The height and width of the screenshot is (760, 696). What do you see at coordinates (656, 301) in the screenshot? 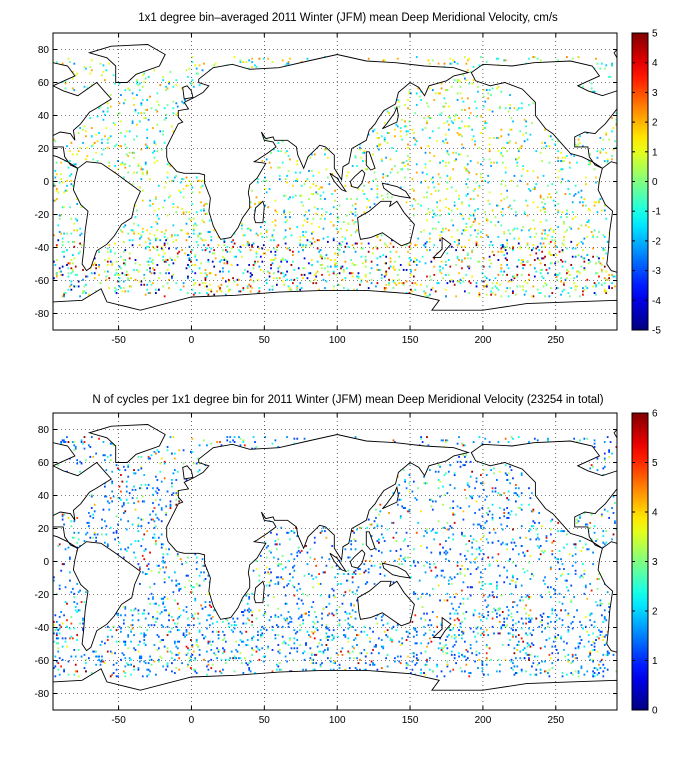
I see `colorbar-tick-label: -4` at bounding box center [656, 301].